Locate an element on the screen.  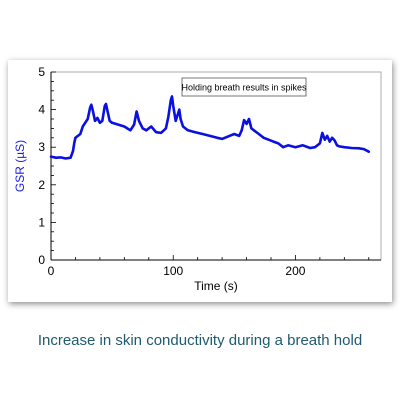
series-layer is located at coordinates (210, 127).